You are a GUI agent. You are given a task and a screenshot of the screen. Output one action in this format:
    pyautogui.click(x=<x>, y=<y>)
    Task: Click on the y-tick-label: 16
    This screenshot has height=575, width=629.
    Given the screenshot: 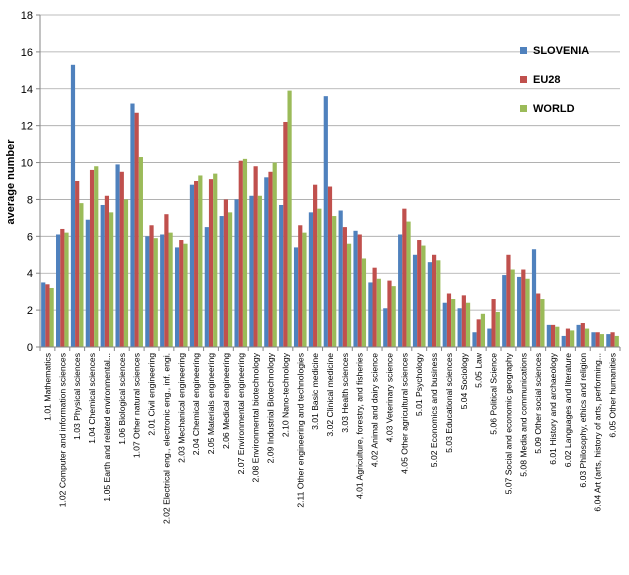 What is the action you would take?
    pyautogui.click(x=27, y=53)
    